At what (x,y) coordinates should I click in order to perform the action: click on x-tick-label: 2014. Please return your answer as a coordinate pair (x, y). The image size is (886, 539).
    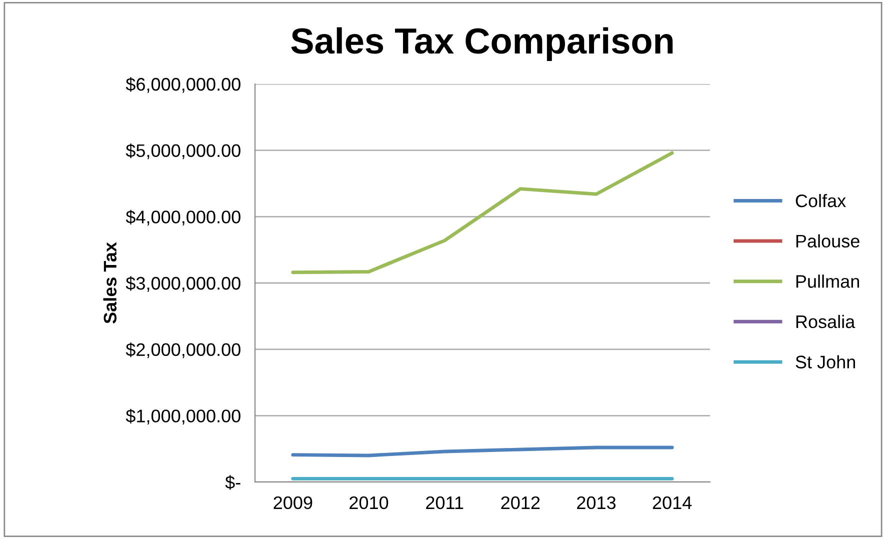
    Looking at the image, I should click on (672, 503).